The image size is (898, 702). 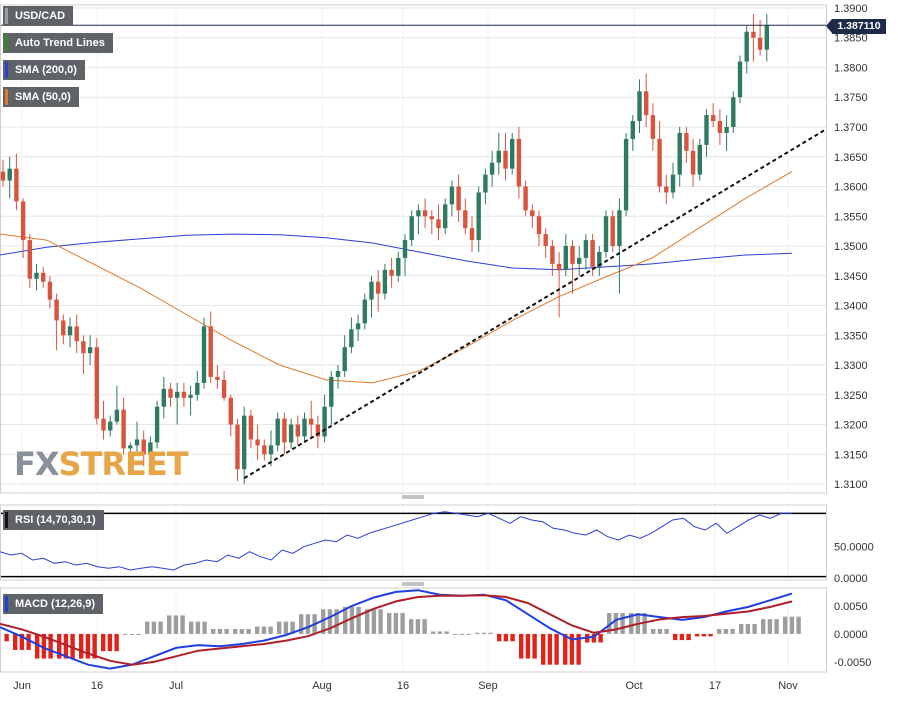 I want to click on legend-macd: MACD (12,26,9), so click(x=53, y=604).